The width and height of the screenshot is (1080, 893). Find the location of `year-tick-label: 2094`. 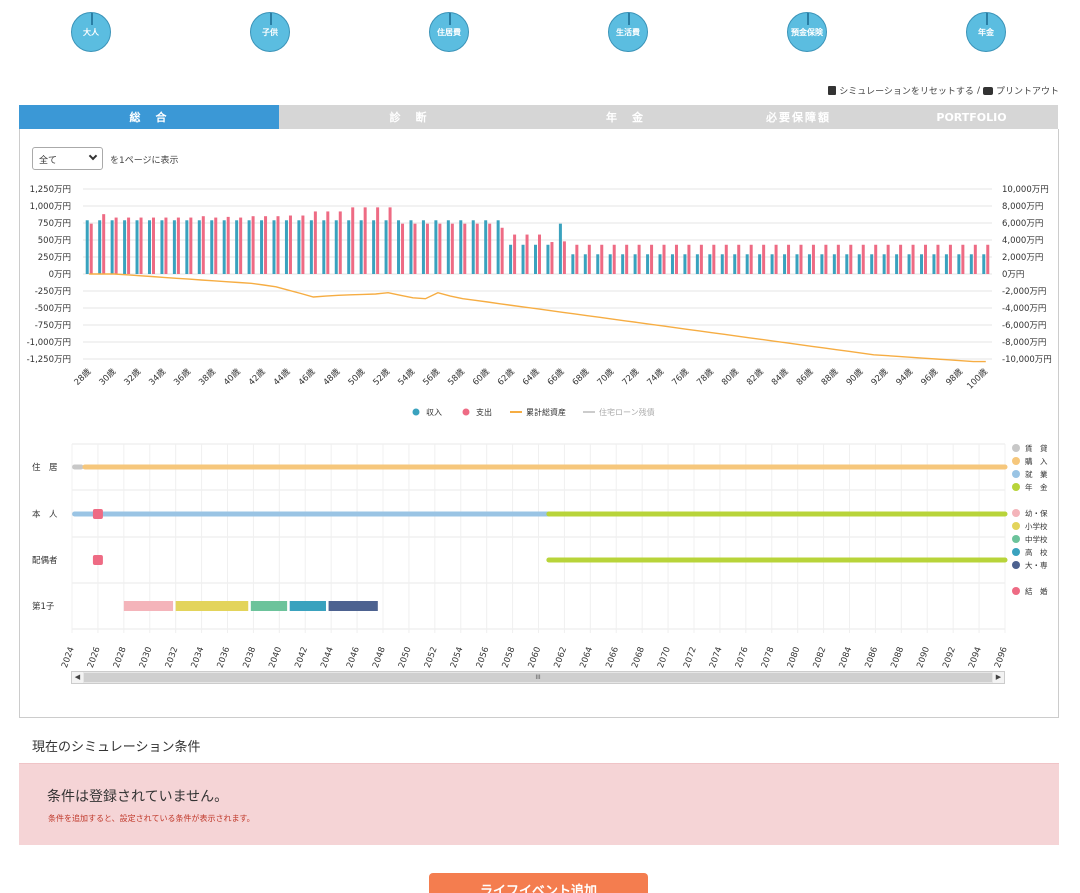

year-tick-label: 2094 is located at coordinates (975, 657).